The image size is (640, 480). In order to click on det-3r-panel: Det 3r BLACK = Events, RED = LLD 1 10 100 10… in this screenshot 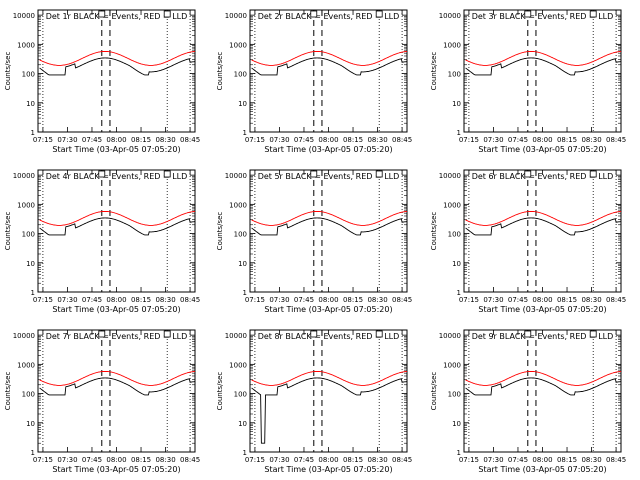, I will do `click(528, 81)`.